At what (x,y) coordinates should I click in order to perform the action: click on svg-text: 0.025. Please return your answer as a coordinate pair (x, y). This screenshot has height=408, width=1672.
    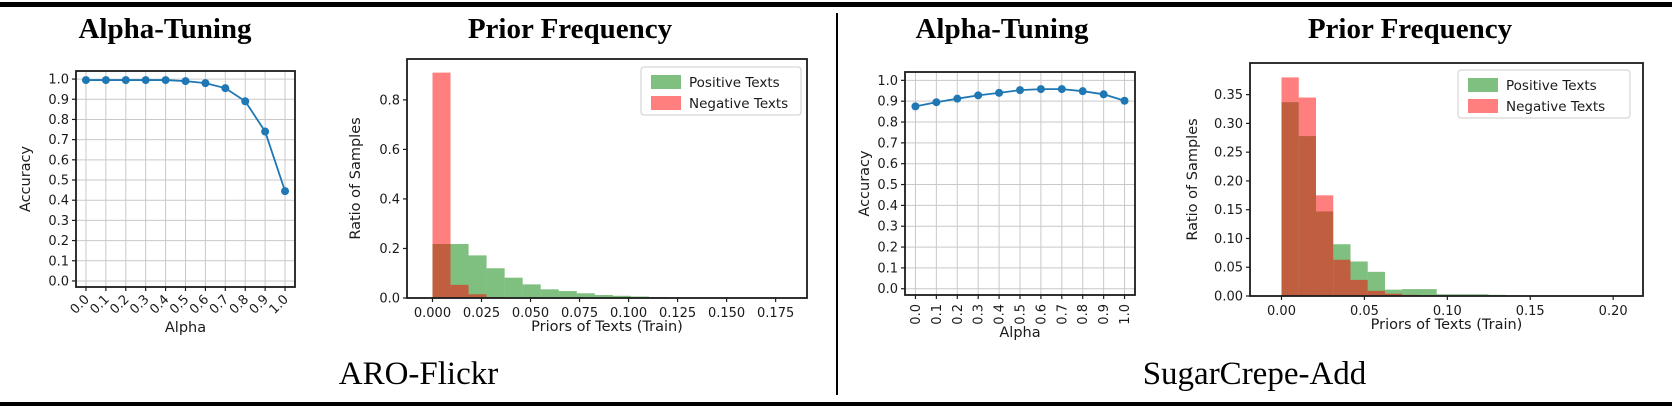
    Looking at the image, I should click on (481, 313).